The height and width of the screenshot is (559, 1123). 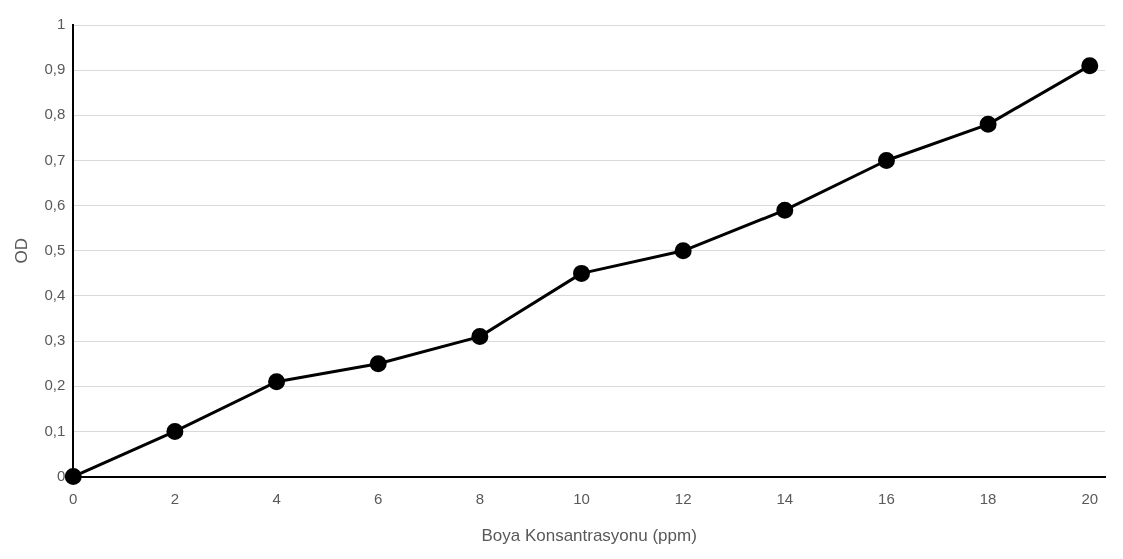 What do you see at coordinates (785, 498) in the screenshot?
I see `x-tick-label: 14` at bounding box center [785, 498].